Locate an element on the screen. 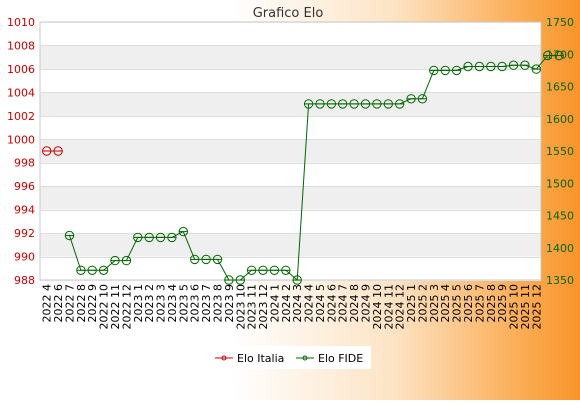 Image resolution: width=580 pixels, height=404 pixels. x-tick-label: 2023 10 is located at coordinates (240, 307).